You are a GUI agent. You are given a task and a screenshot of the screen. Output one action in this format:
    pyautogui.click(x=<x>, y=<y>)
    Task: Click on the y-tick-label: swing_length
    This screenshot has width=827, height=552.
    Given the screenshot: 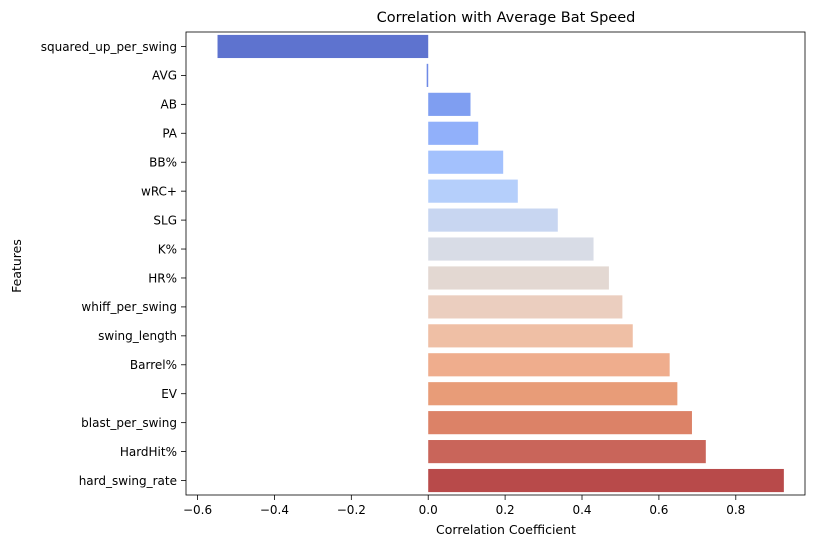 What is the action you would take?
    pyautogui.click(x=137, y=336)
    